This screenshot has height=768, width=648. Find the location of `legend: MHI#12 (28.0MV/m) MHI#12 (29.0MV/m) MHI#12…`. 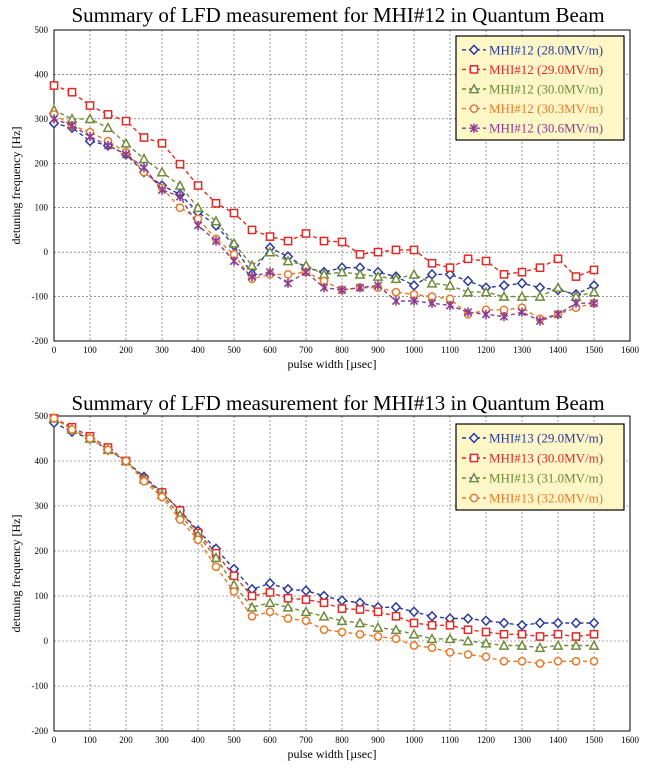

legend: MHI#12 (28.0MV/m) MHI#12 (29.0MV/m) MHI#12… is located at coordinates (540, 88).